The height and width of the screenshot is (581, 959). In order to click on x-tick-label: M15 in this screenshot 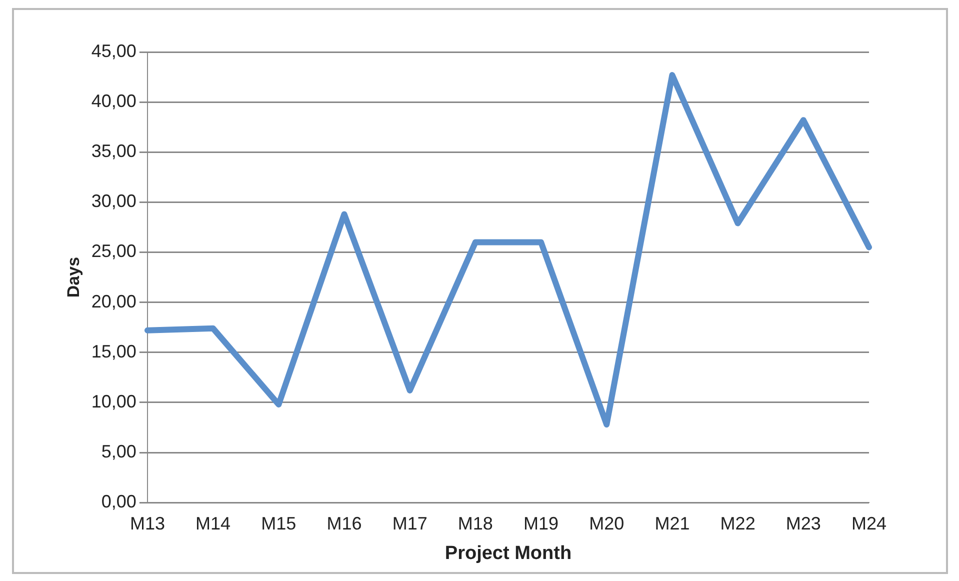, I will do `click(278, 523)`.